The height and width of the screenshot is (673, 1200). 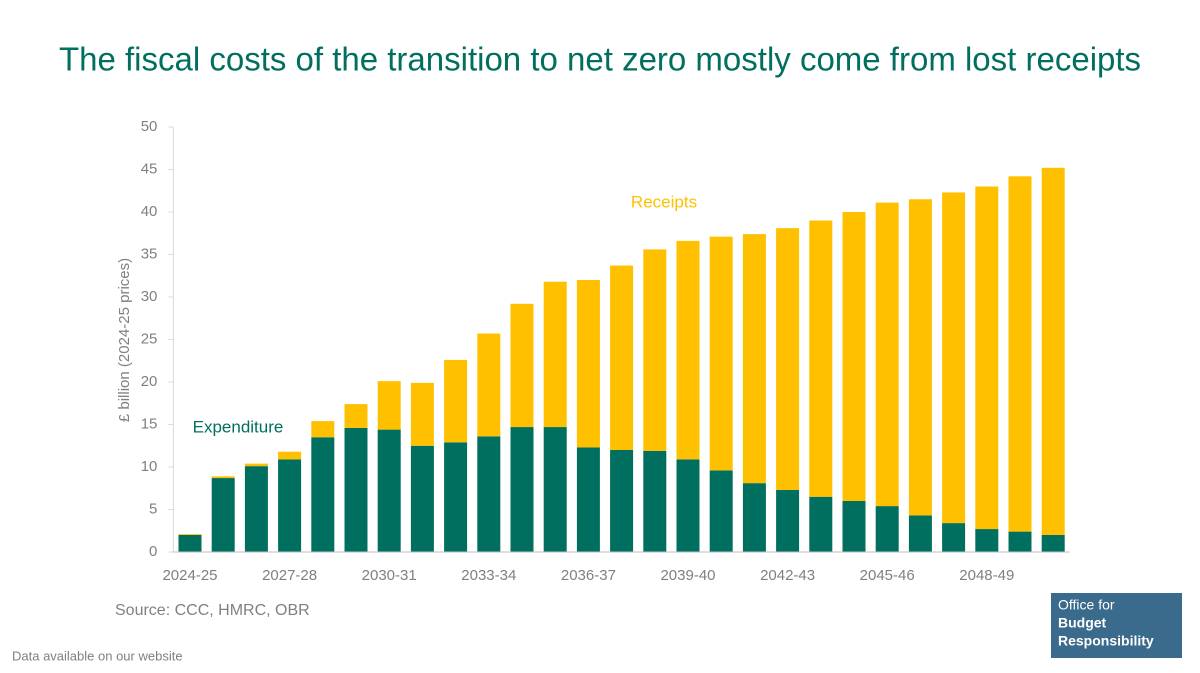 What do you see at coordinates (149, 381) in the screenshot?
I see `y-tick-label: 20` at bounding box center [149, 381].